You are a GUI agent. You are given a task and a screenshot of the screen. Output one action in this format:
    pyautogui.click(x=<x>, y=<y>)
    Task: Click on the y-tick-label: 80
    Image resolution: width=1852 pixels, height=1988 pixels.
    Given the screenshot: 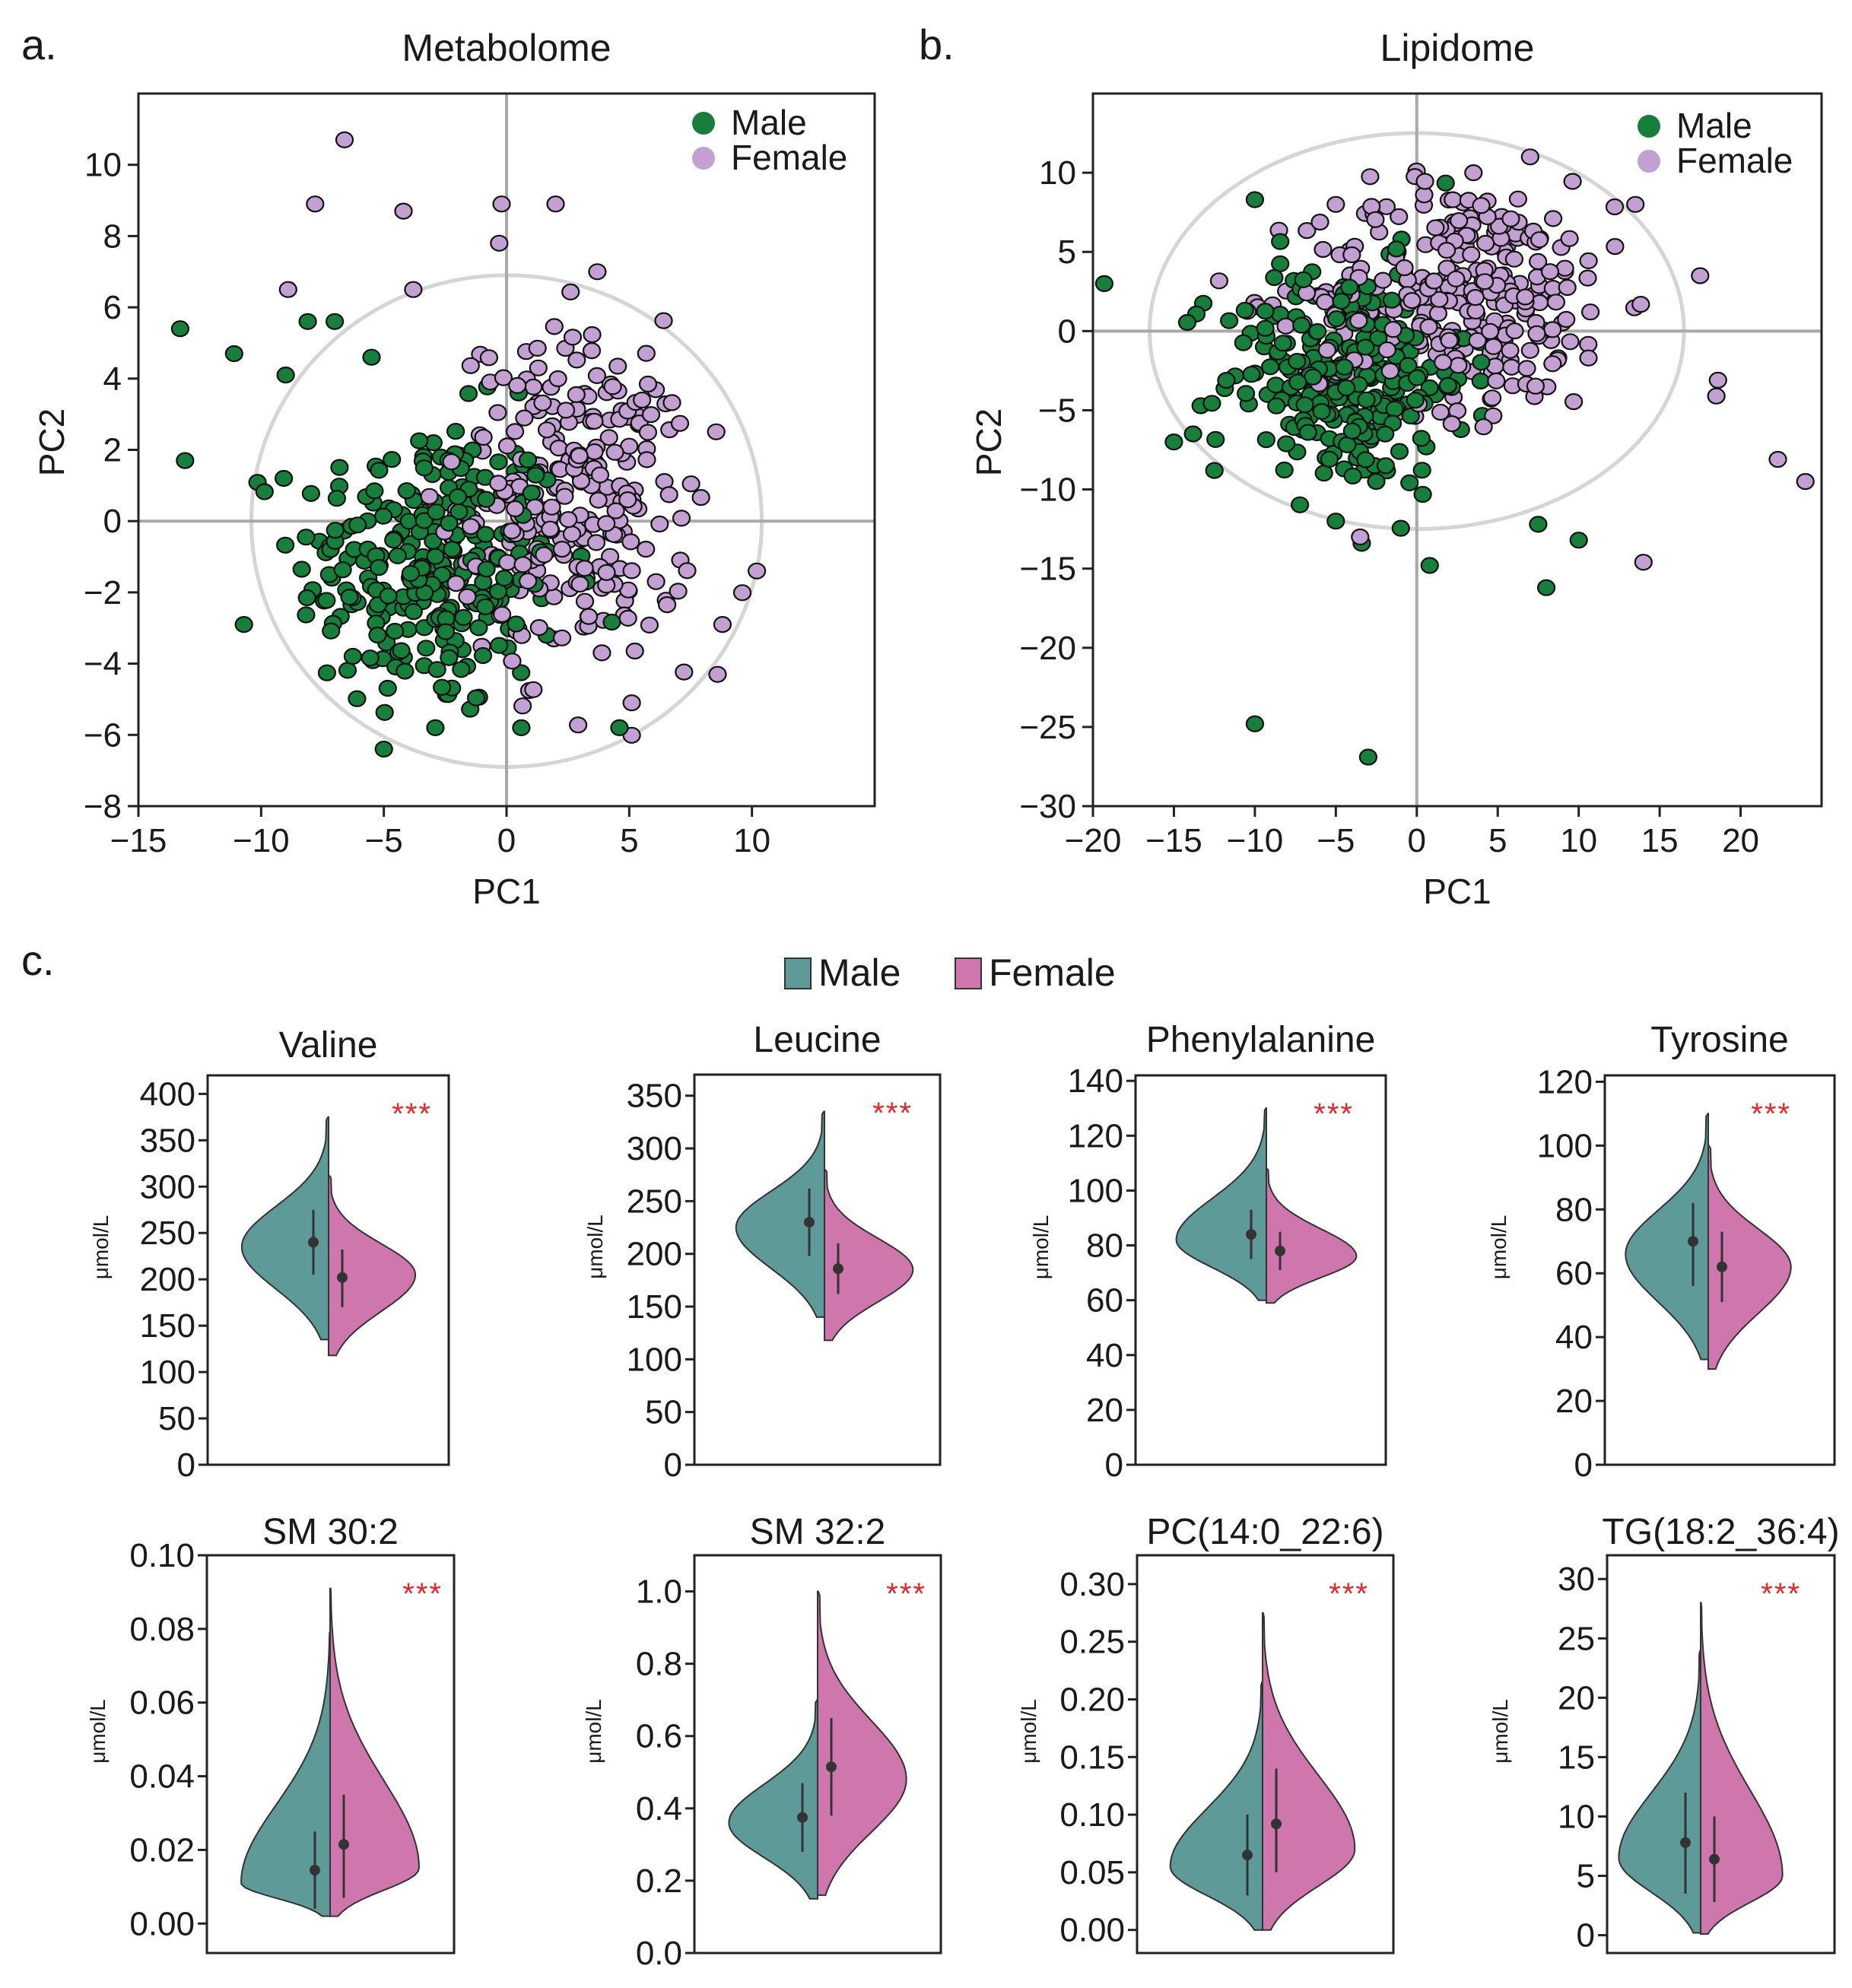 What is the action you would take?
    pyautogui.click(x=1574, y=1209)
    